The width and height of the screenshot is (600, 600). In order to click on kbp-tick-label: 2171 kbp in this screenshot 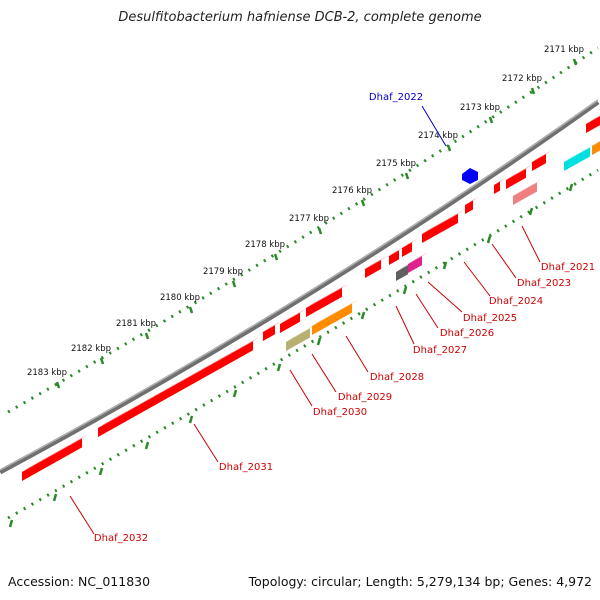, I will do `click(564, 50)`.